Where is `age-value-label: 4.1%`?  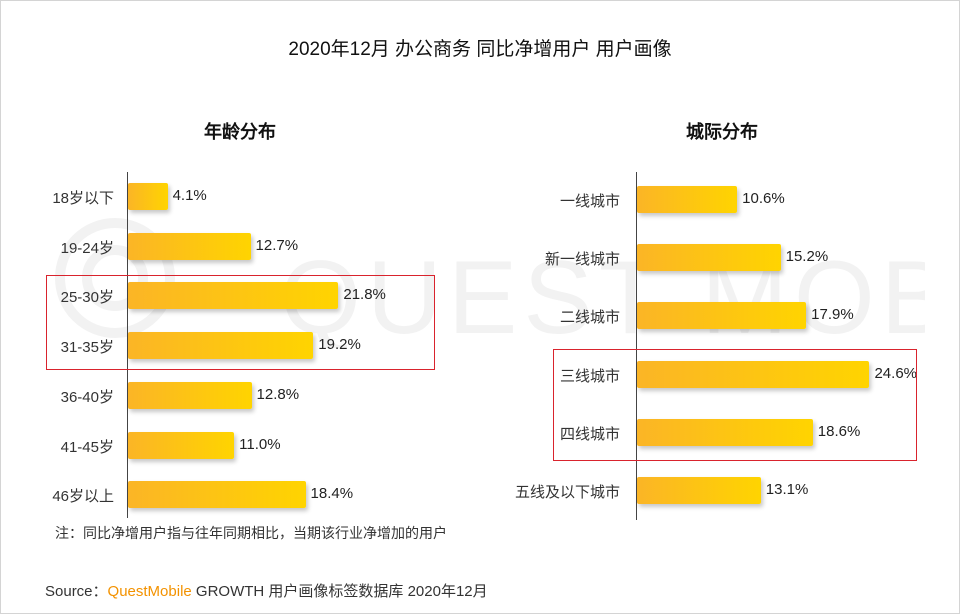 age-value-label: 4.1% is located at coordinates (189, 195).